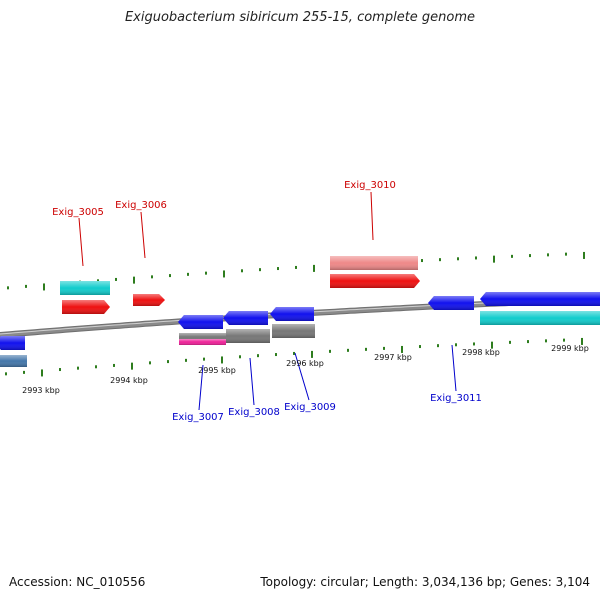 The image size is (600, 600). I want to click on misc-feature-left-shade, so click(13, 361).